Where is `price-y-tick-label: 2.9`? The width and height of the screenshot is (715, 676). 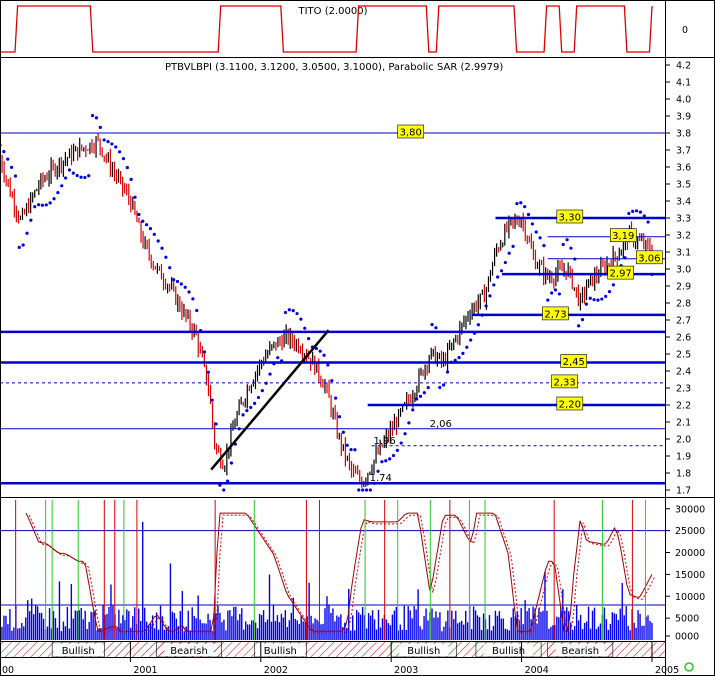 price-y-tick-label: 2.9 is located at coordinates (683, 287).